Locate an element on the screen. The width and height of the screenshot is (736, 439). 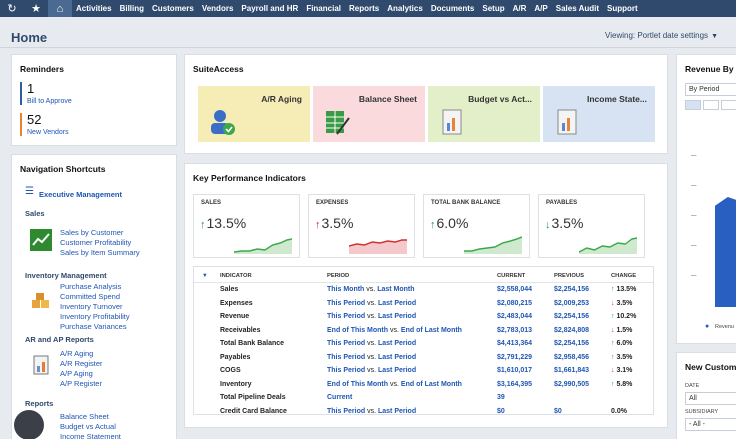
indicator-name: Inventory is located at coordinates (236, 384).